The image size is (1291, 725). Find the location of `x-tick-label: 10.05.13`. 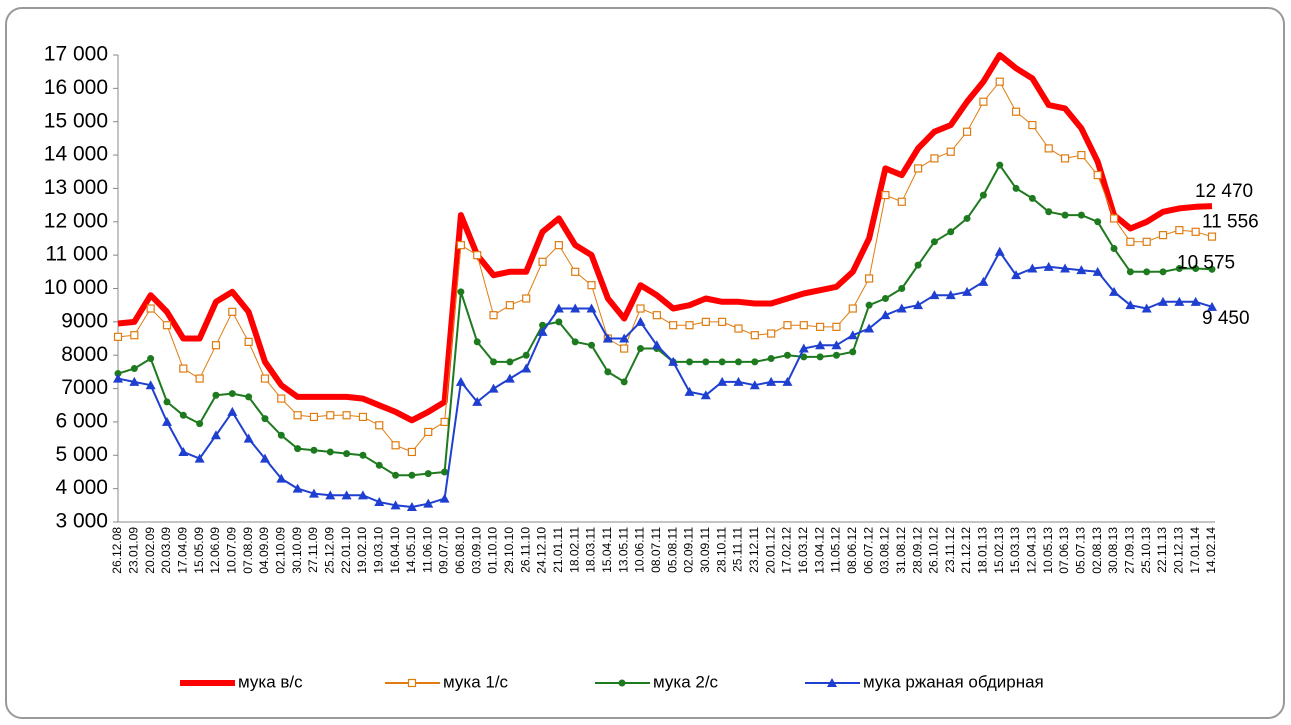

x-tick-label: 10.05.13 is located at coordinates (1048, 550).